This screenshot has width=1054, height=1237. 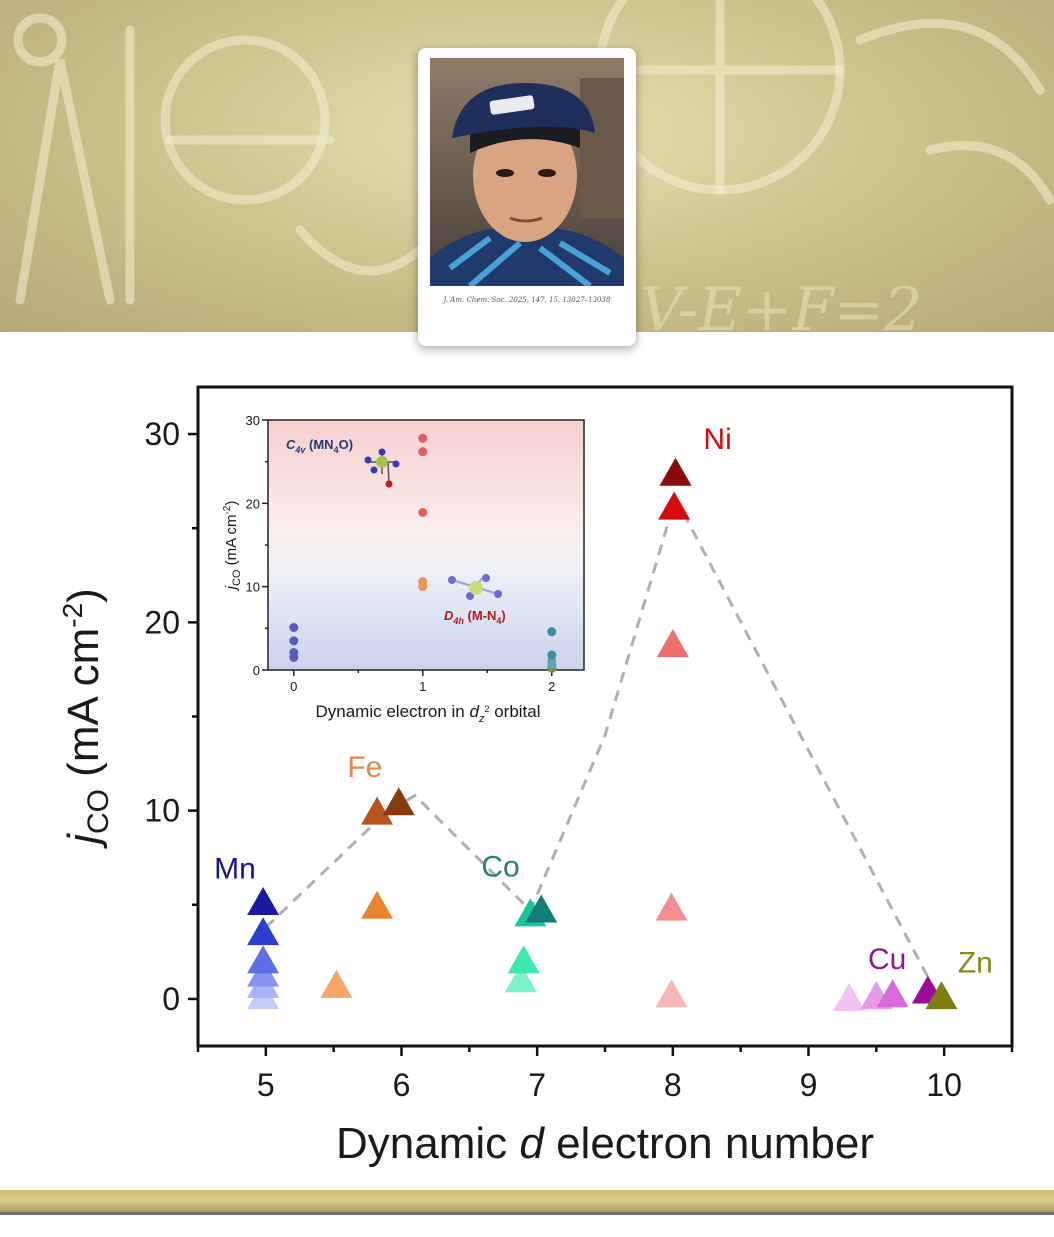 What do you see at coordinates (253, 587) in the screenshot?
I see `inset-y-tick-label: 10` at bounding box center [253, 587].